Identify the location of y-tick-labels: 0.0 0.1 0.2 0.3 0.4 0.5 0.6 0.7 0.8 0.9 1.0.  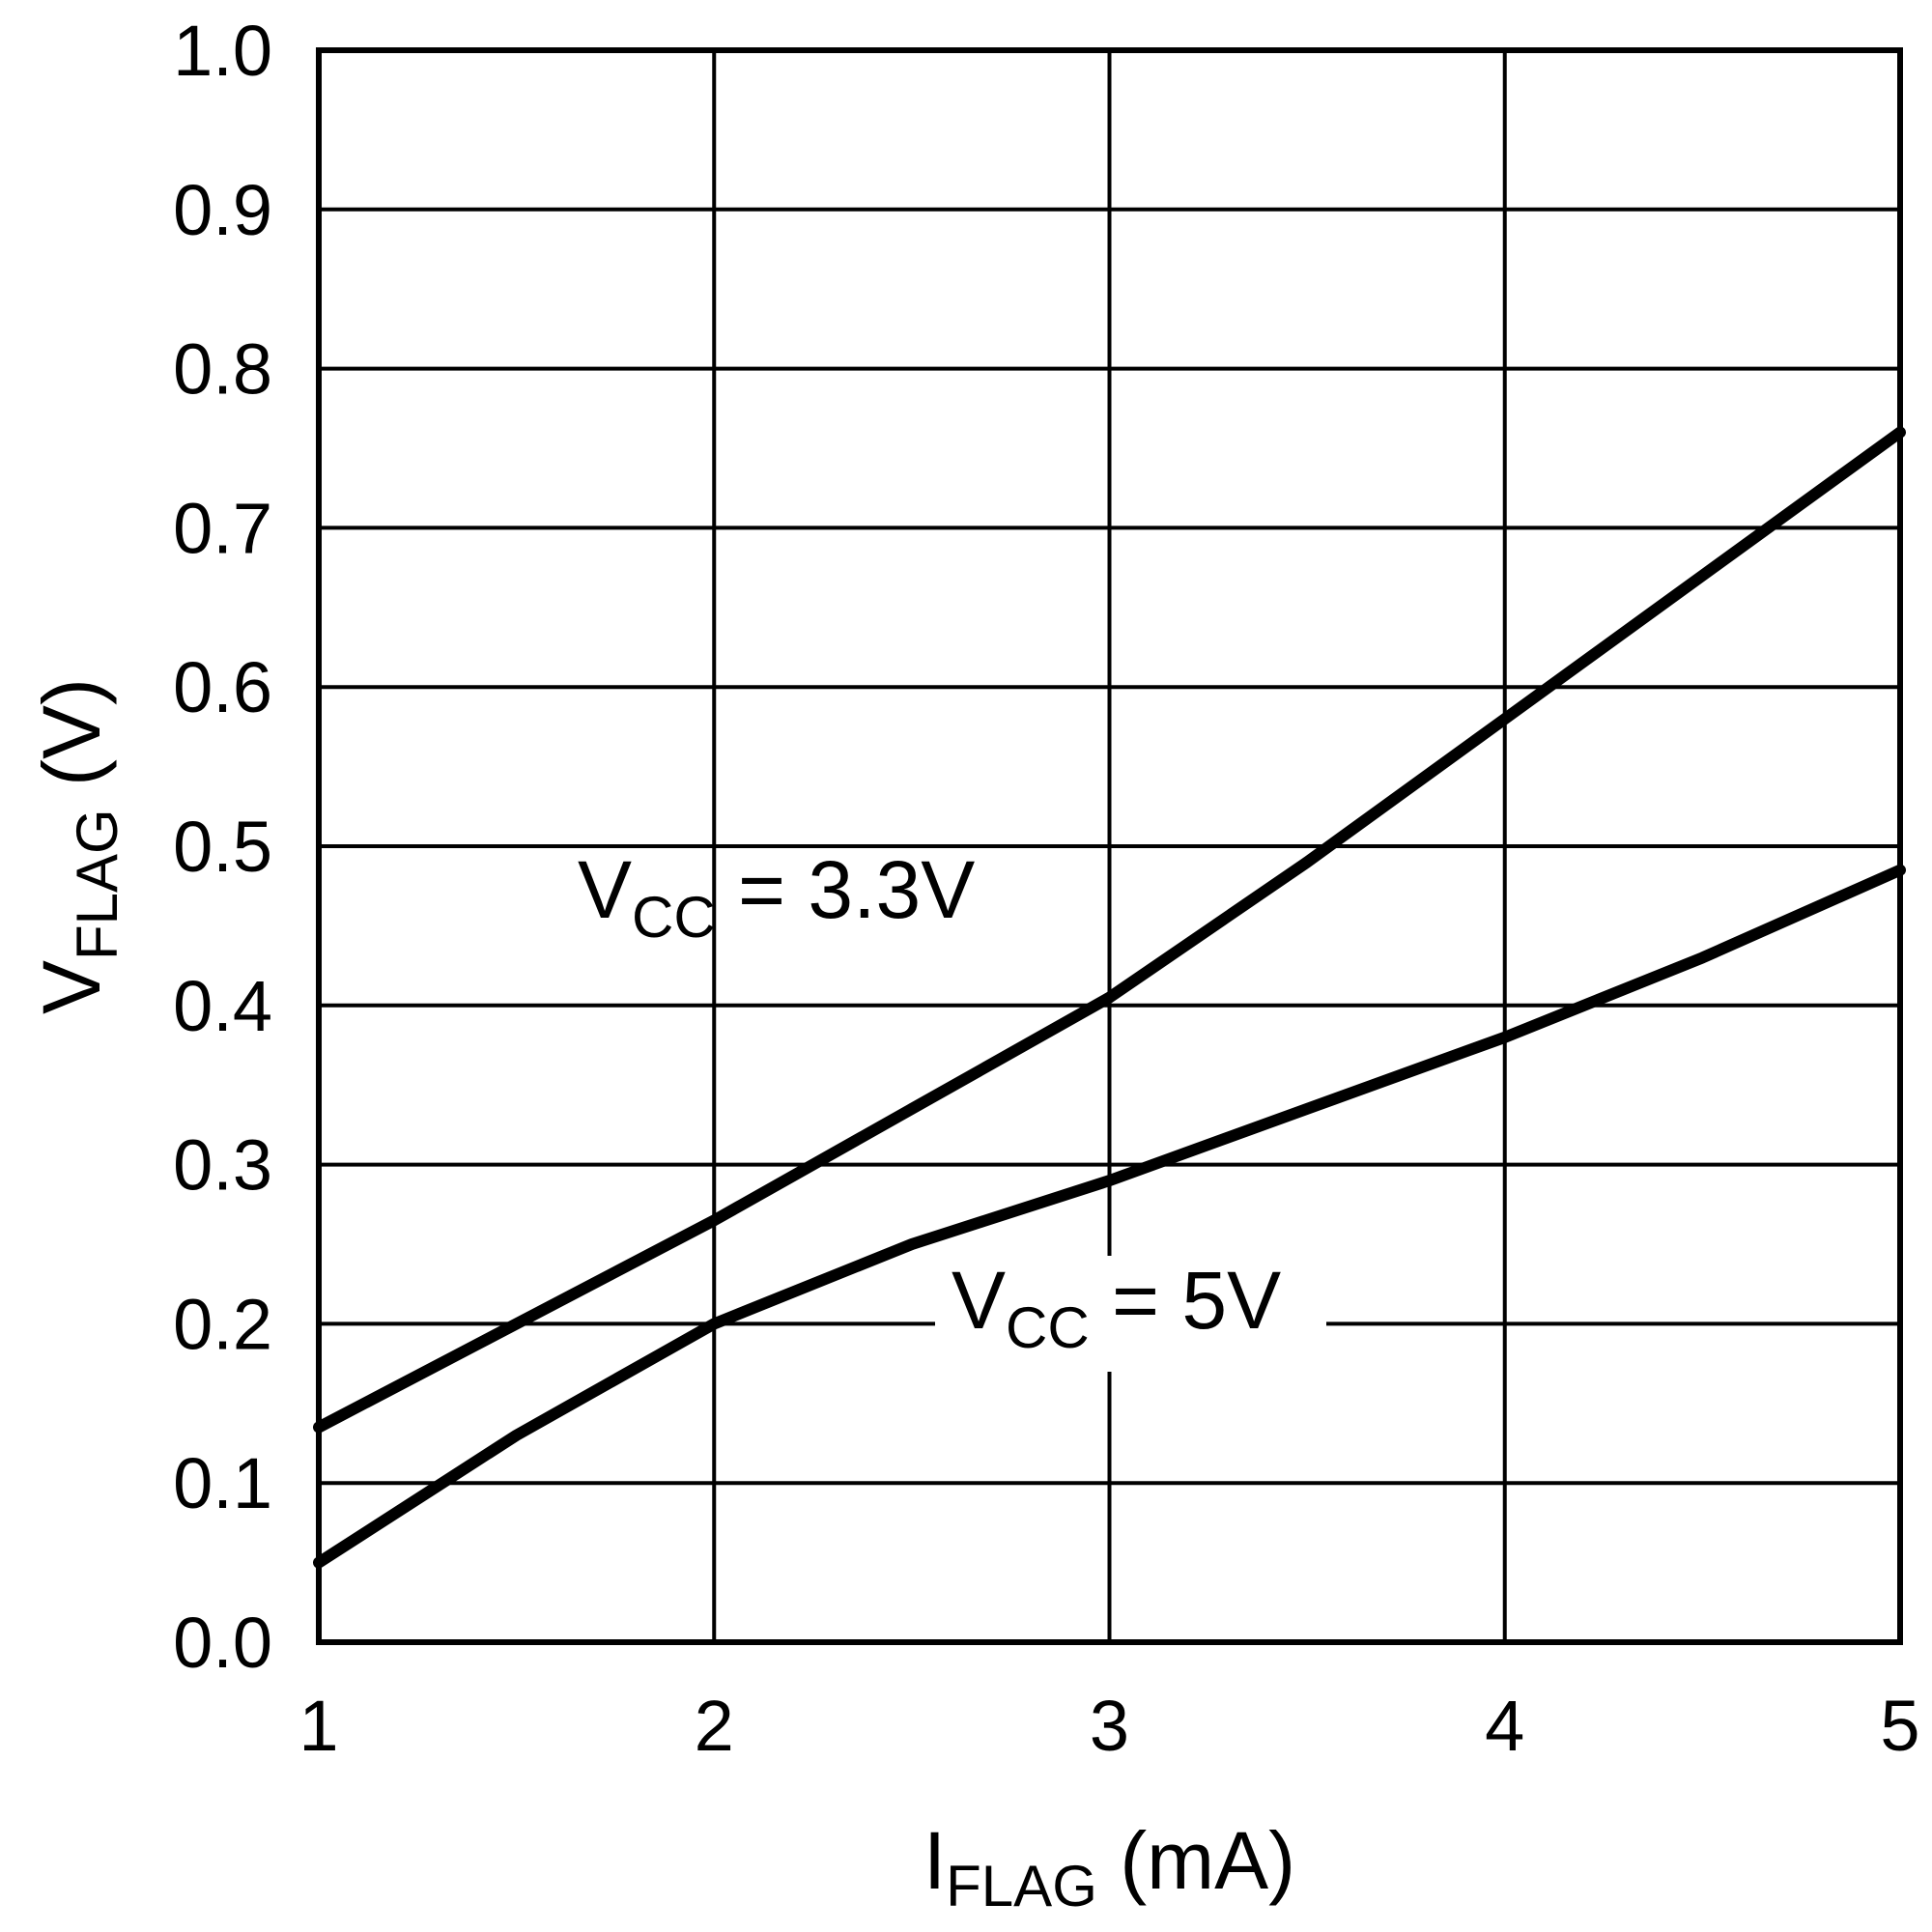
(222, 847).